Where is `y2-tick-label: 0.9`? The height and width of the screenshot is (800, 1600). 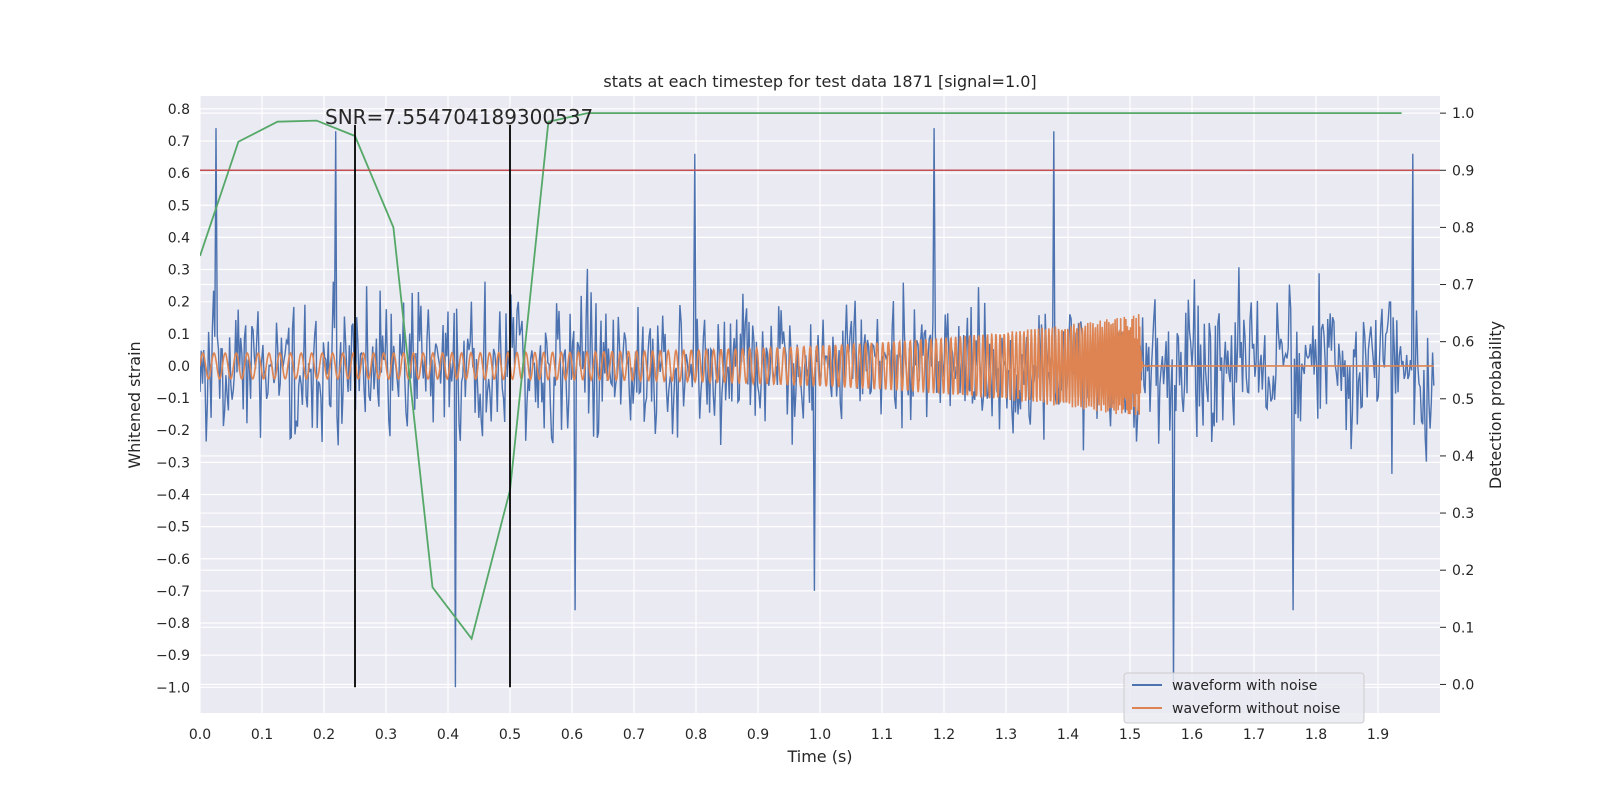
y2-tick-label: 0.9 is located at coordinates (1463, 171).